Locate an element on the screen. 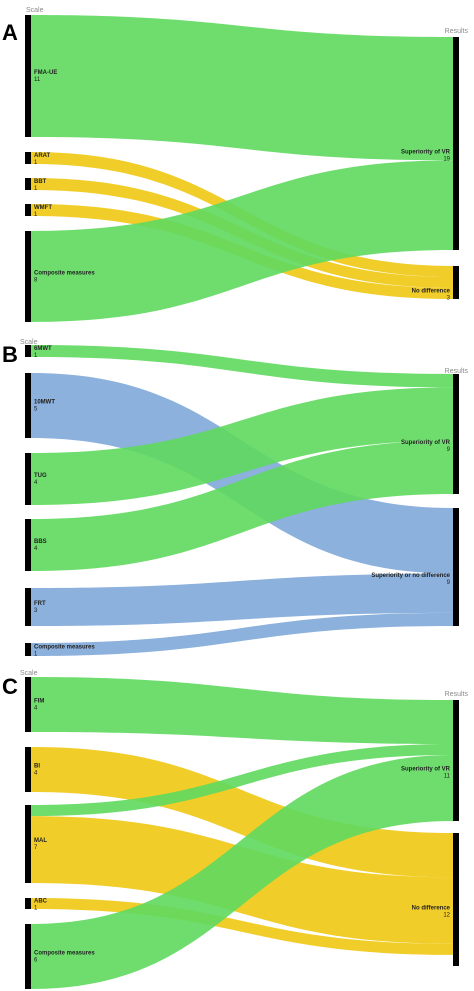  link-bi-to-no-difference is located at coordinates (242, 812).